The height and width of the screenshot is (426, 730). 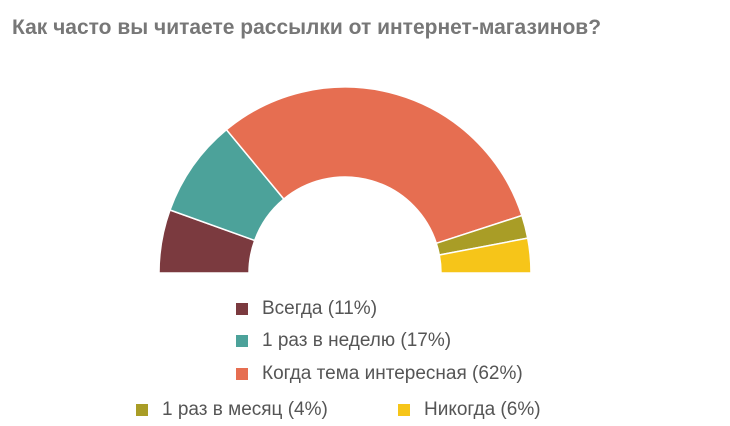 What do you see at coordinates (320, 308) in the screenshot?
I see `legend-label: Всегда (11%)` at bounding box center [320, 308].